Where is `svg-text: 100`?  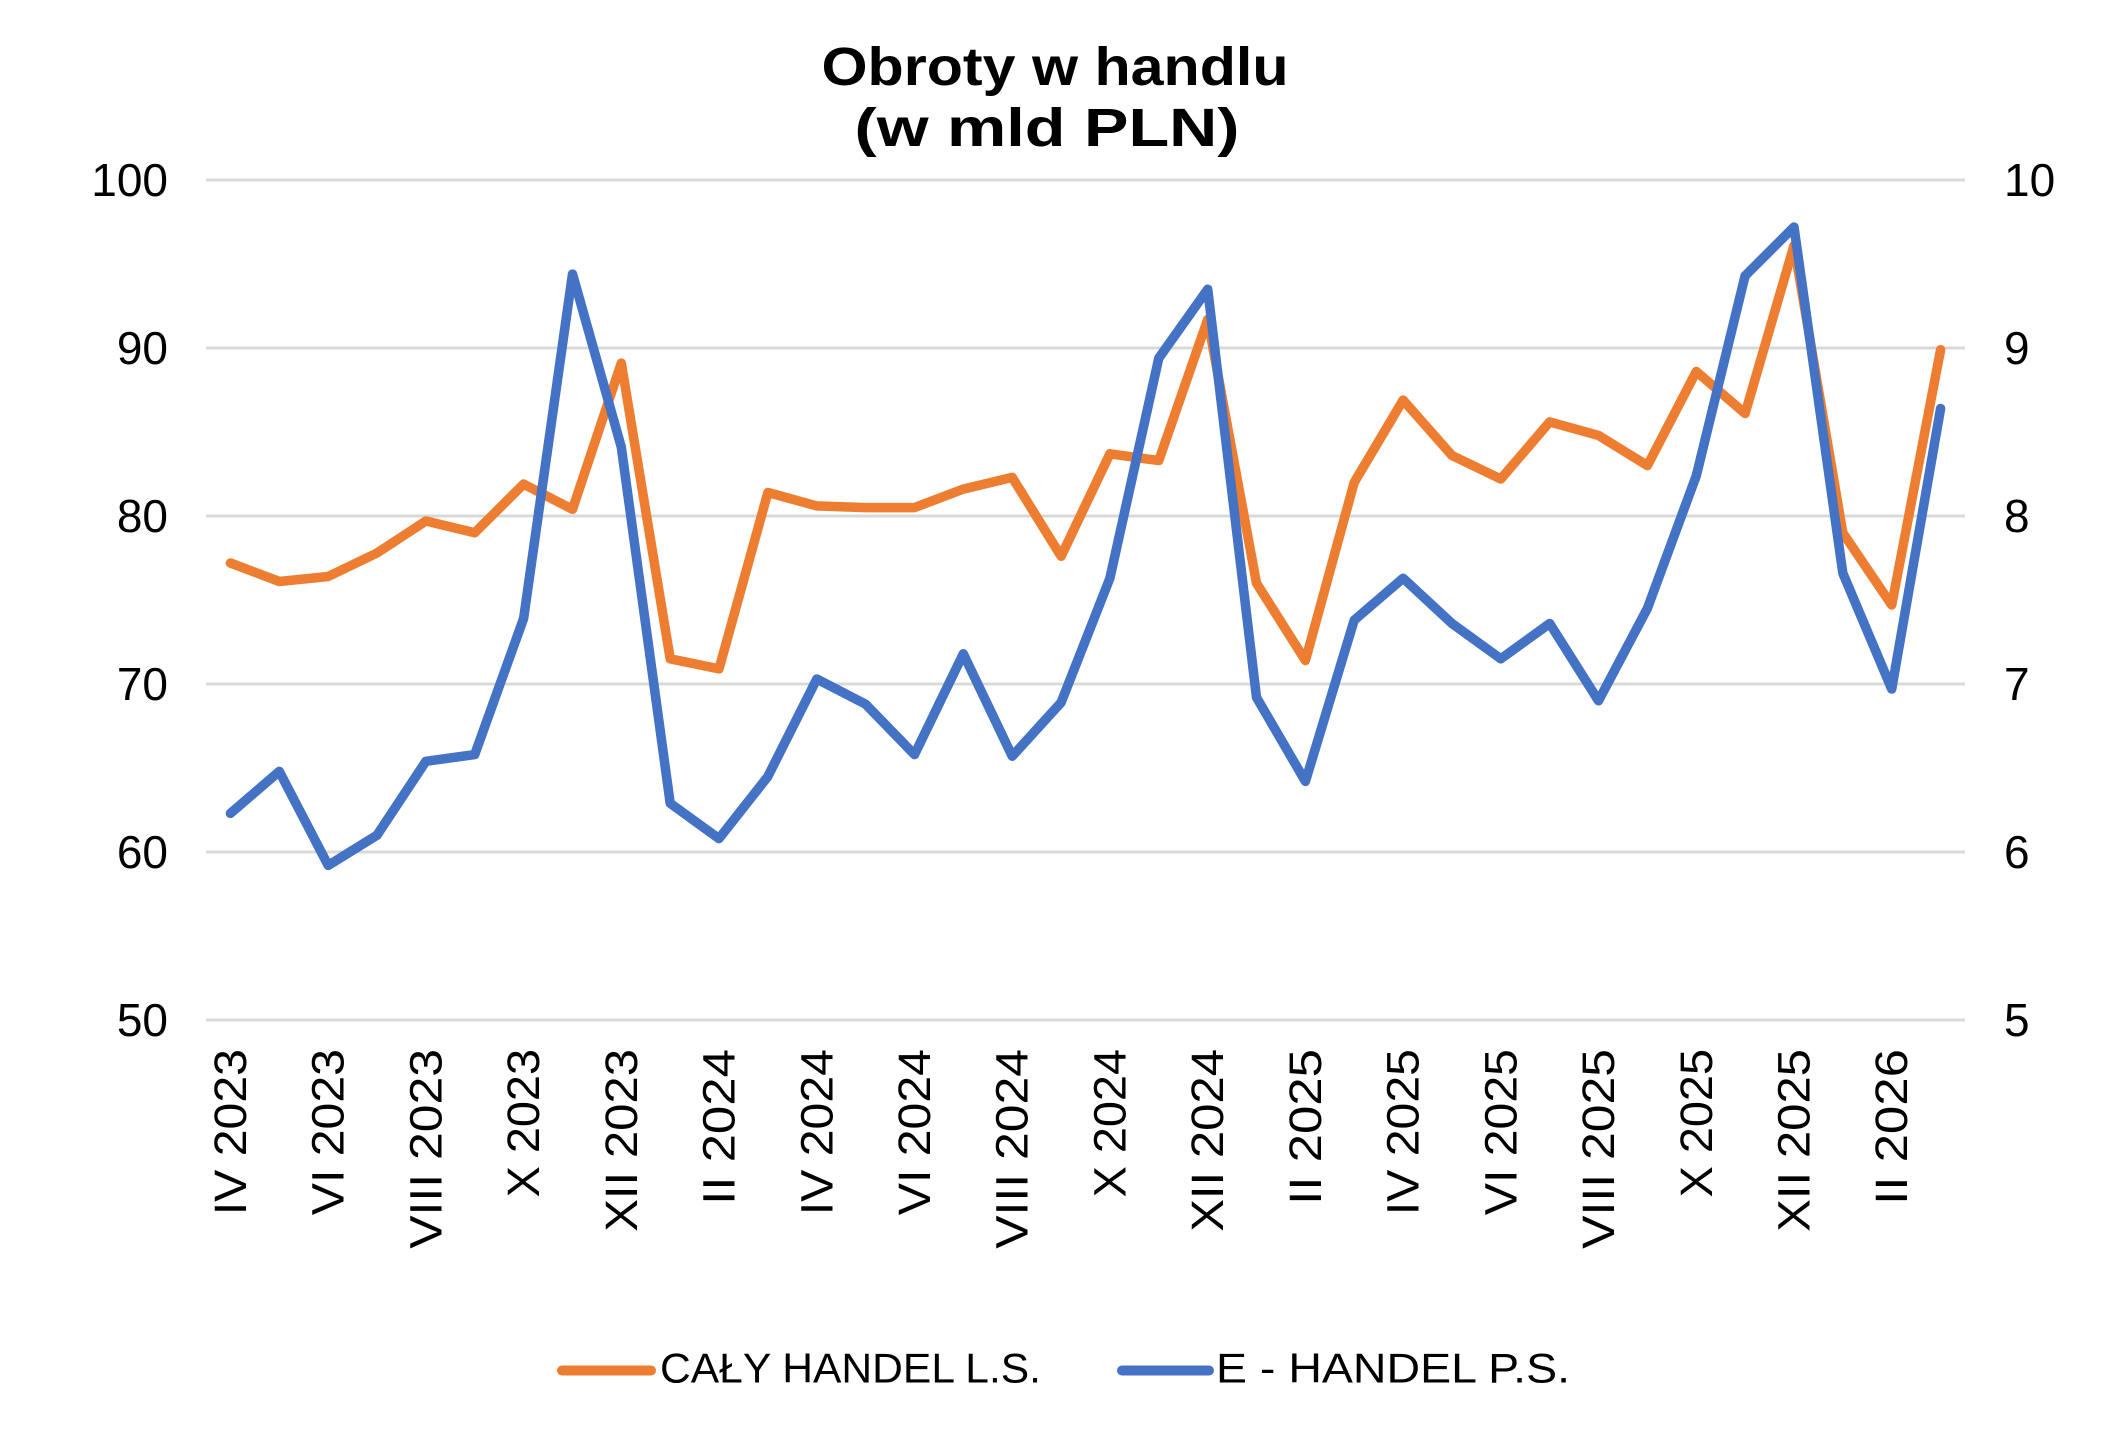
svg-text: 100 is located at coordinates (129, 180).